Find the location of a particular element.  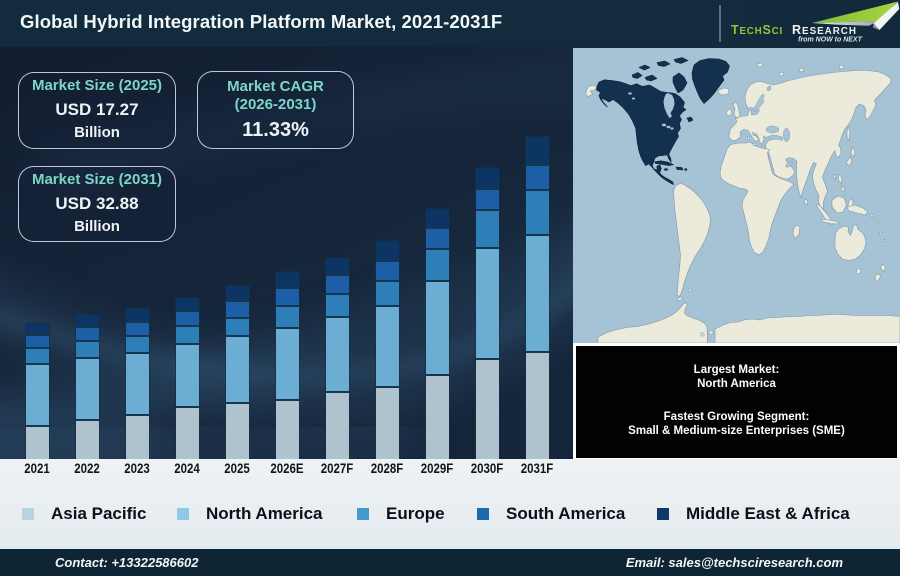

map-crete is located at coordinates (763, 147).